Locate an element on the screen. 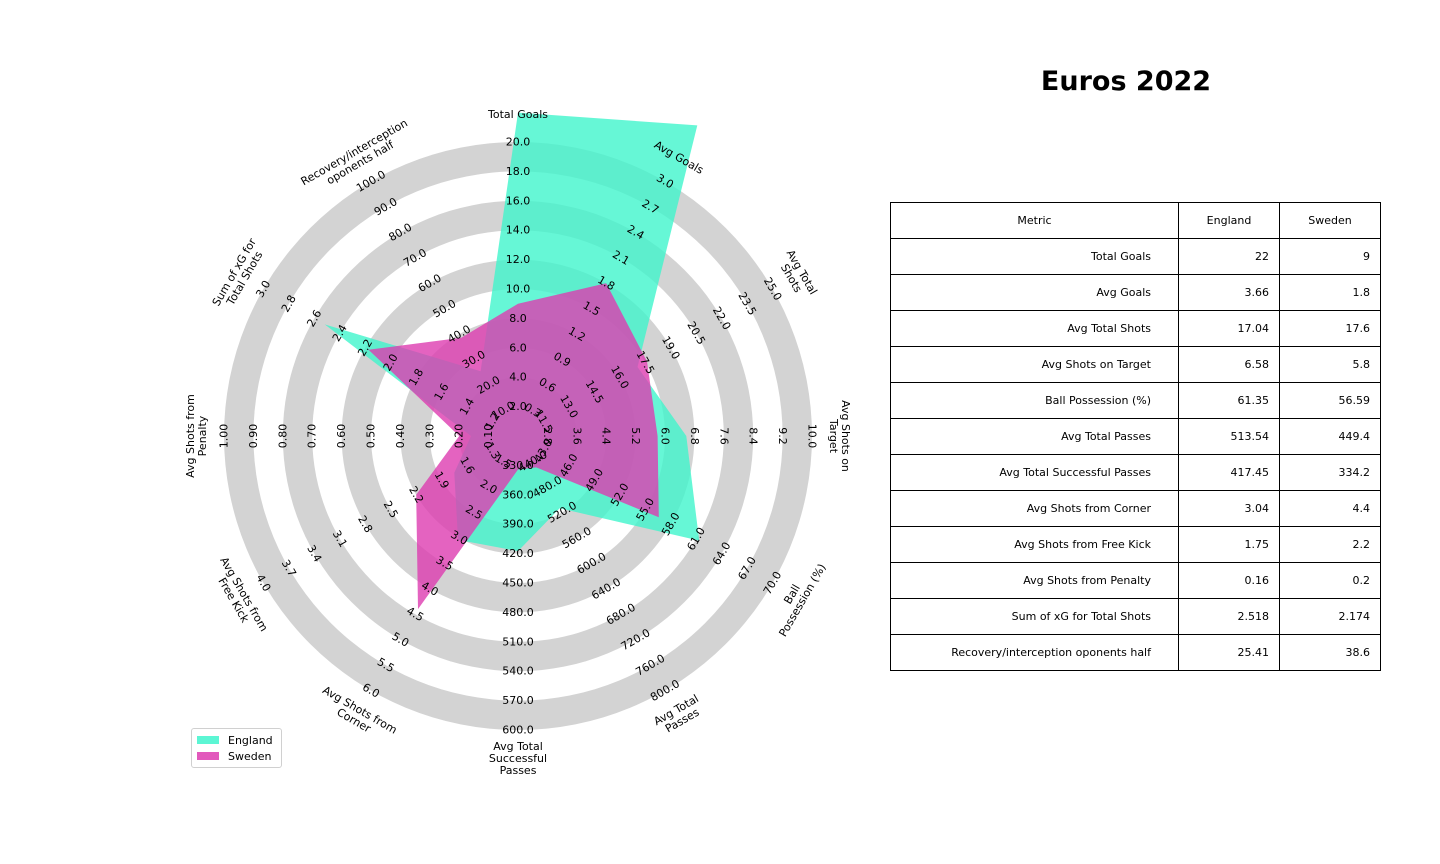 The height and width of the screenshot is (864, 1440). table-cell: Avg Goals is located at coordinates (1034, 292).